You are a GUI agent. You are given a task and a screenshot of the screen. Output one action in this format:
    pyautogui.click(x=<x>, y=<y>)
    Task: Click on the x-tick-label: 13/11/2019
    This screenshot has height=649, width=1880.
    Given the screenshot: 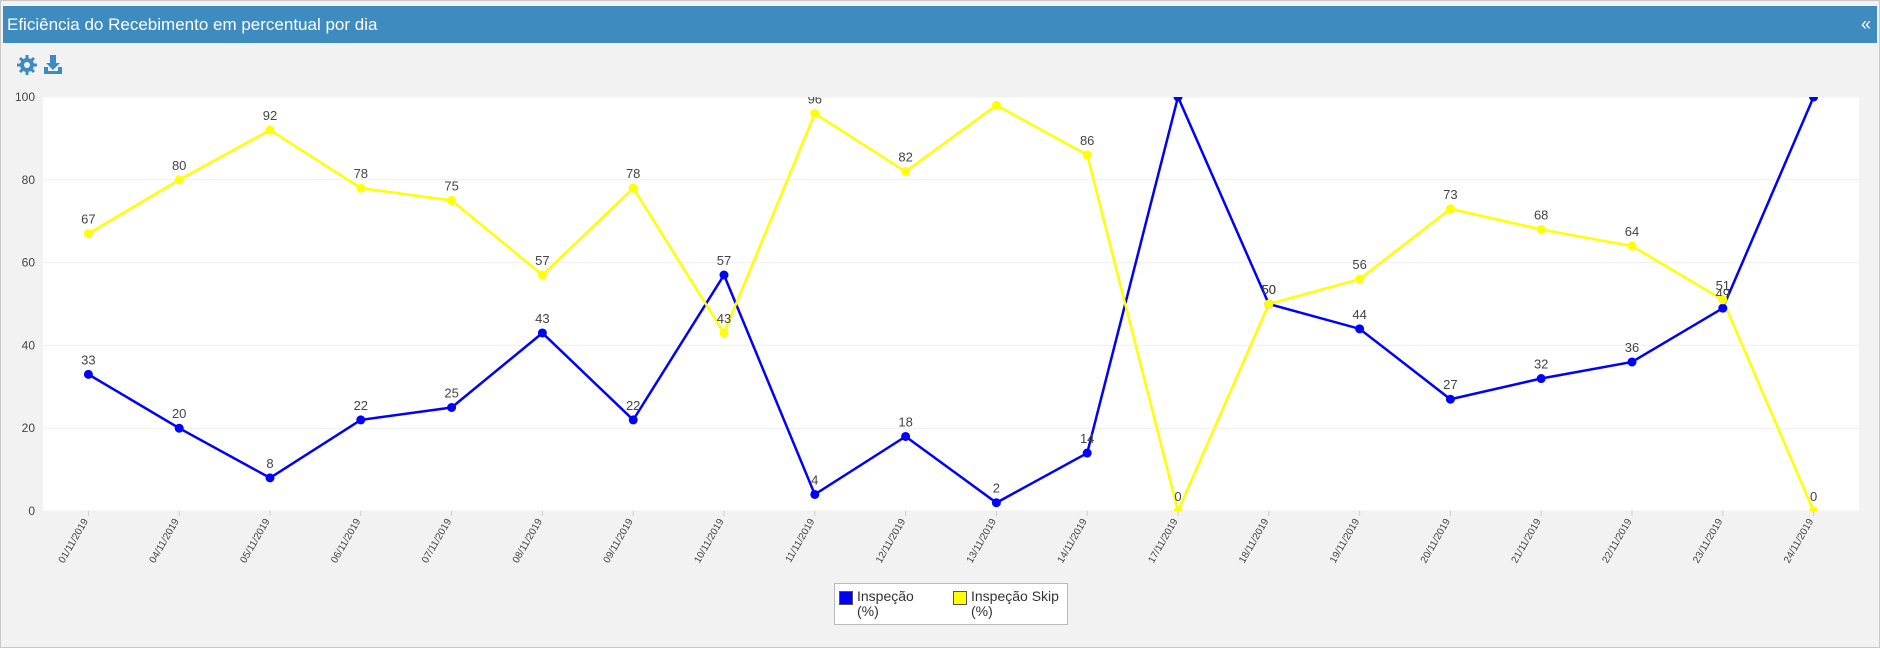 What is the action you would take?
    pyautogui.click(x=982, y=541)
    